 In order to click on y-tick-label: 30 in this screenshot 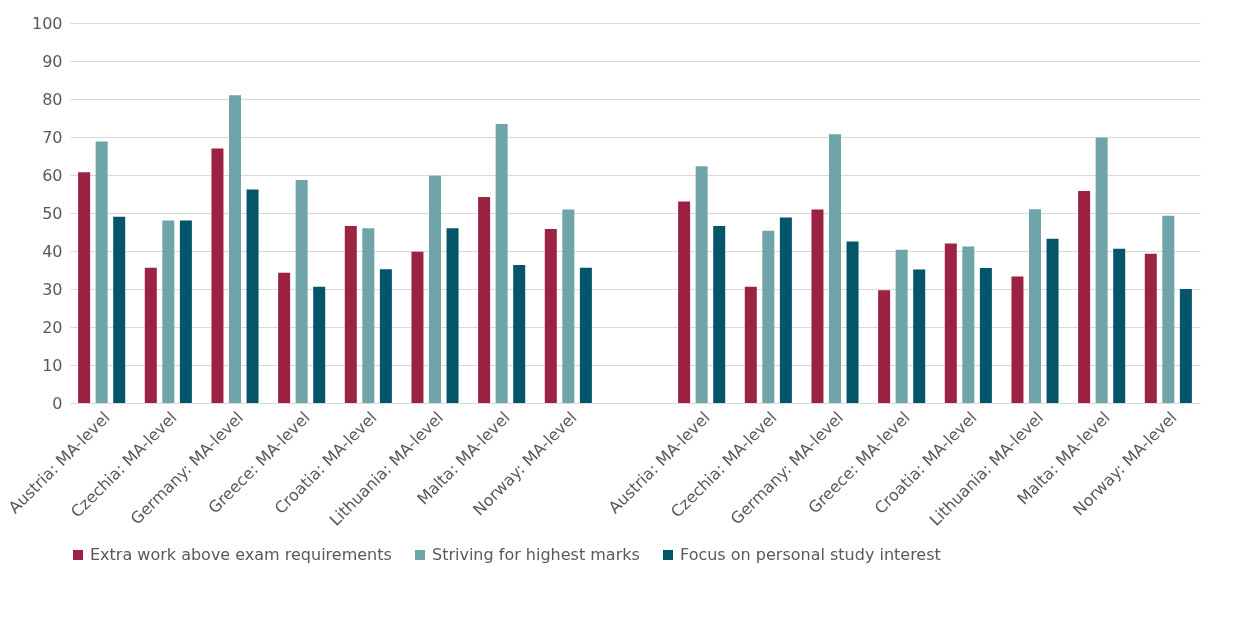, I will do `click(52, 289)`.